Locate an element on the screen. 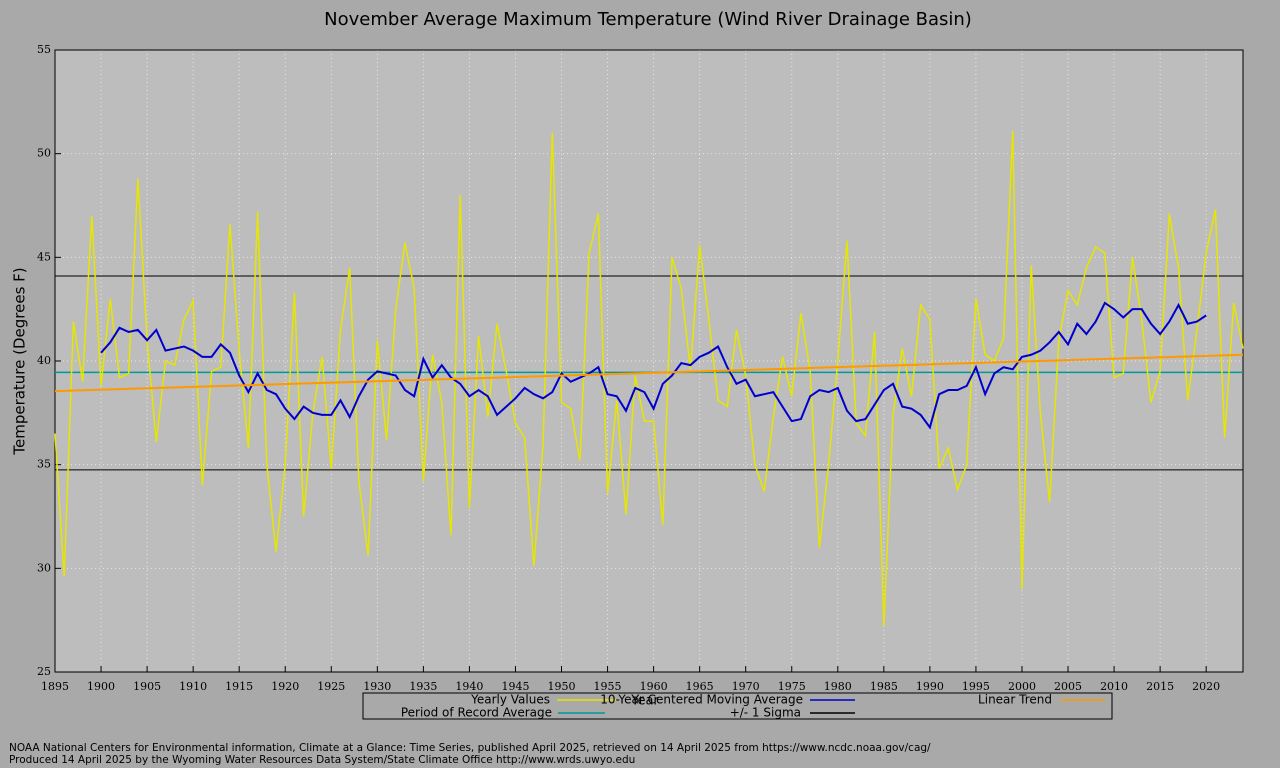 Image resolution: width=1280 pixels, height=768 pixels. y-tick-label: 30 is located at coordinates (44, 567).